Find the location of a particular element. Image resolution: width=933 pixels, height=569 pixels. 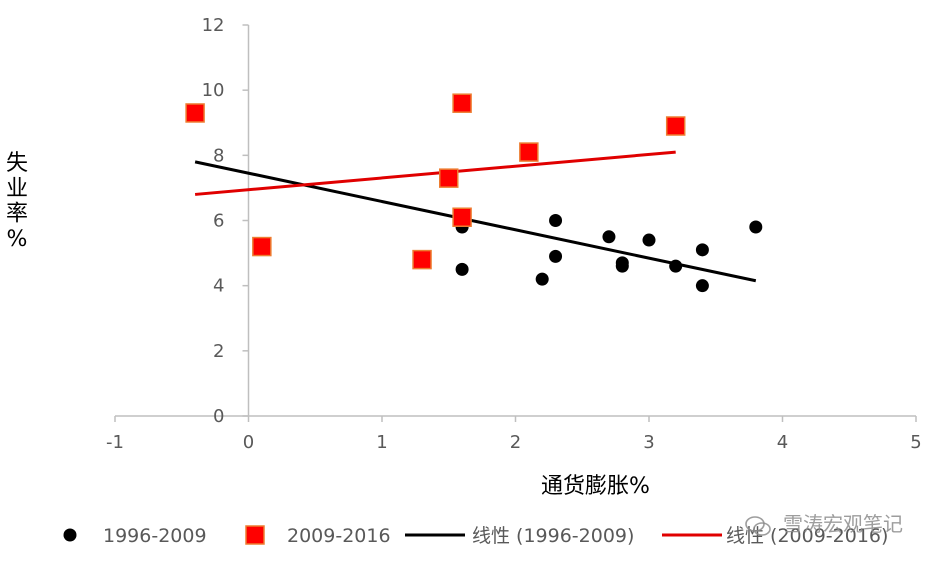

y-axis-title: 失业率% is located at coordinates (17, 201).